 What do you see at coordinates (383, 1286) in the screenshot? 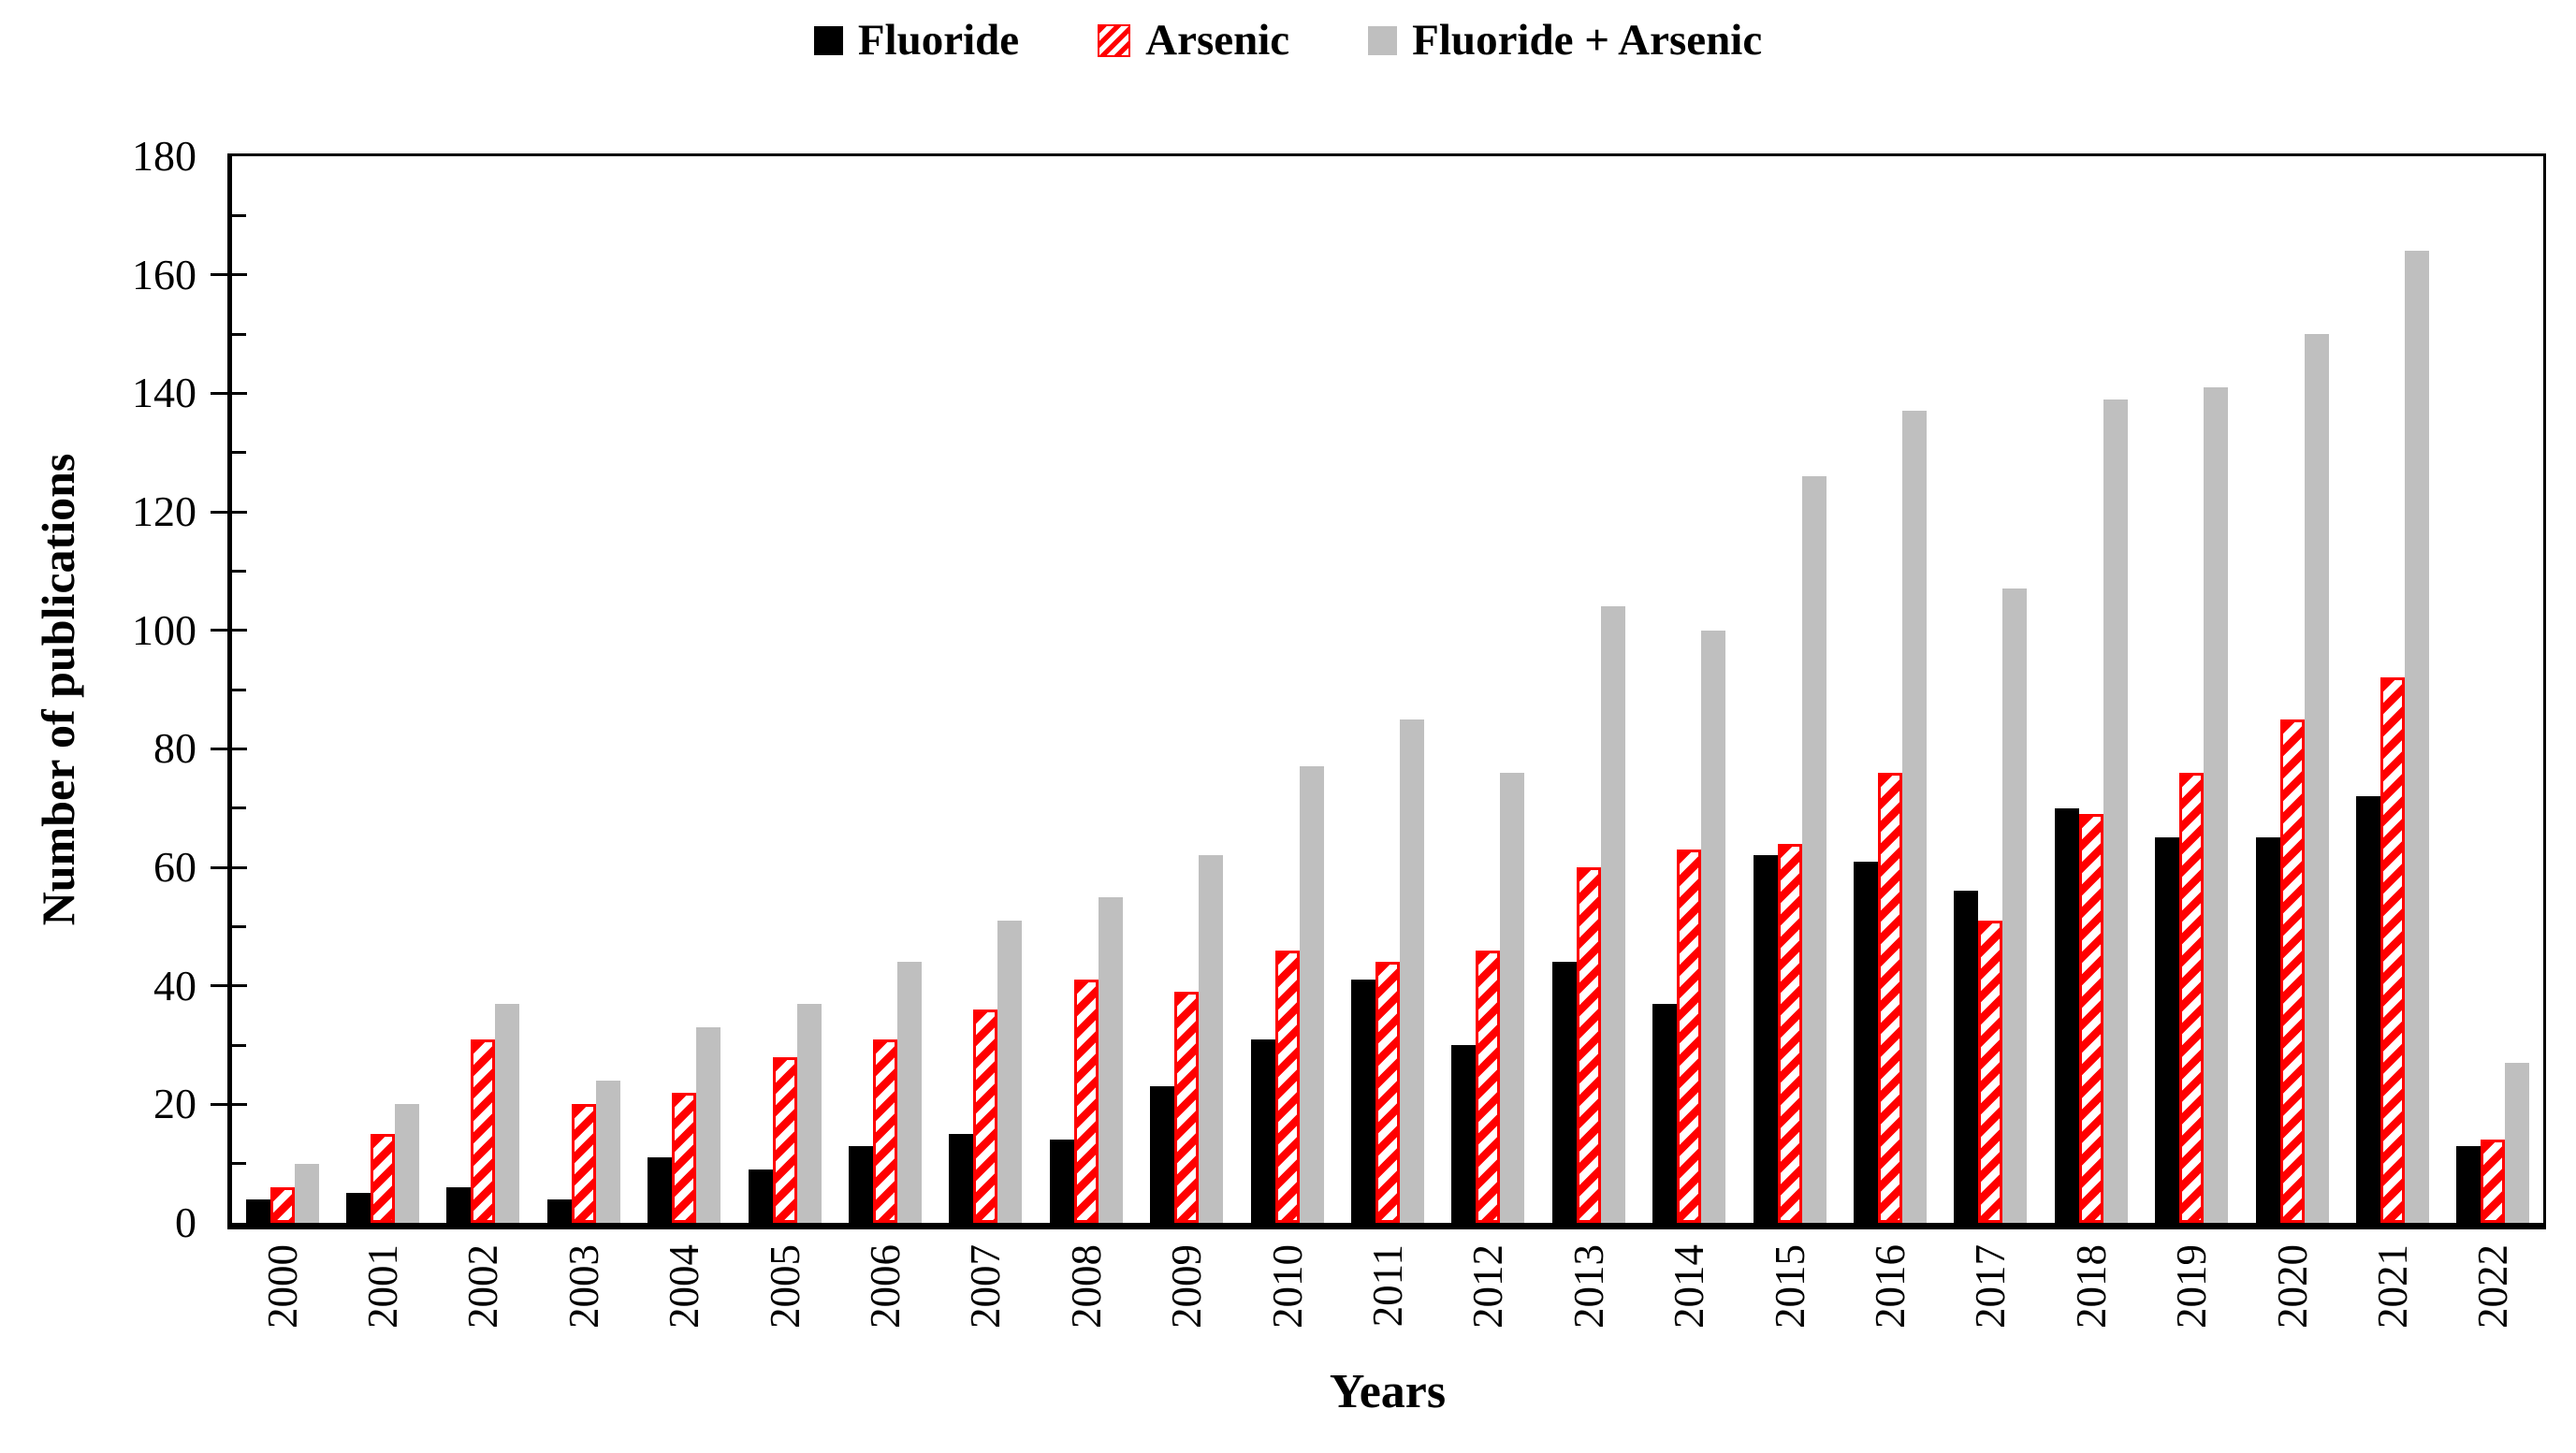
I see `x-tick-label-2001: 2001` at bounding box center [383, 1286].